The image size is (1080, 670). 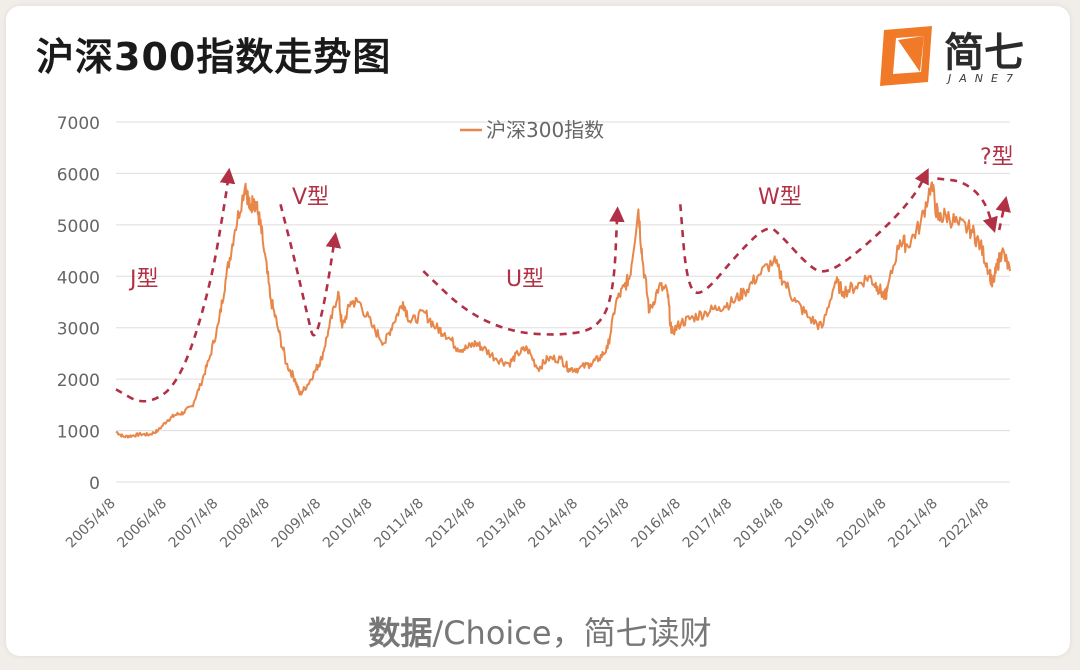 I want to click on y-tick-label: 7000, so click(x=78, y=124).